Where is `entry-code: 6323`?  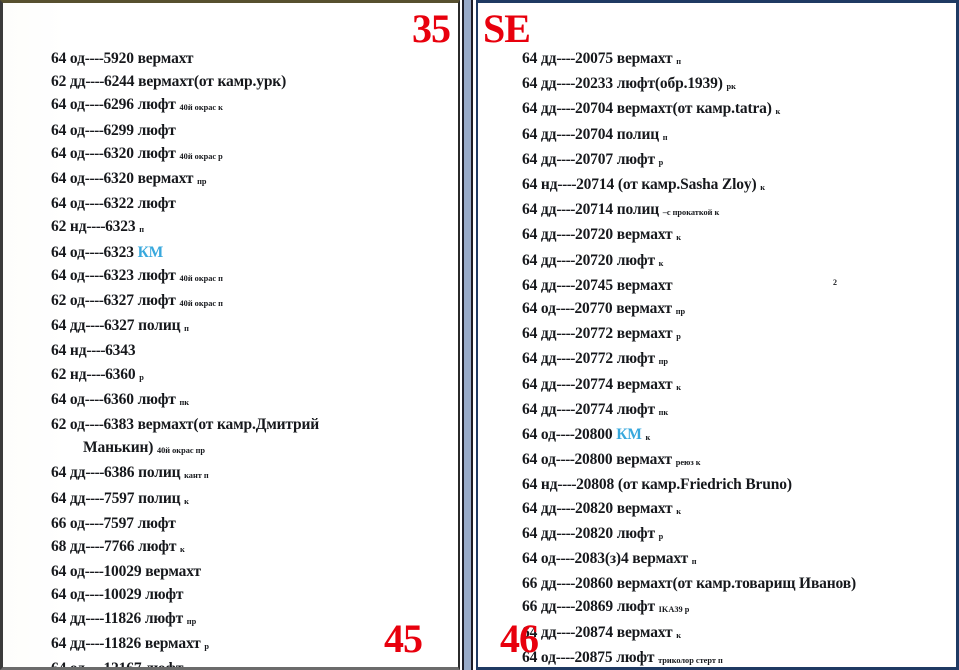 entry-code: 6323 is located at coordinates (120, 227).